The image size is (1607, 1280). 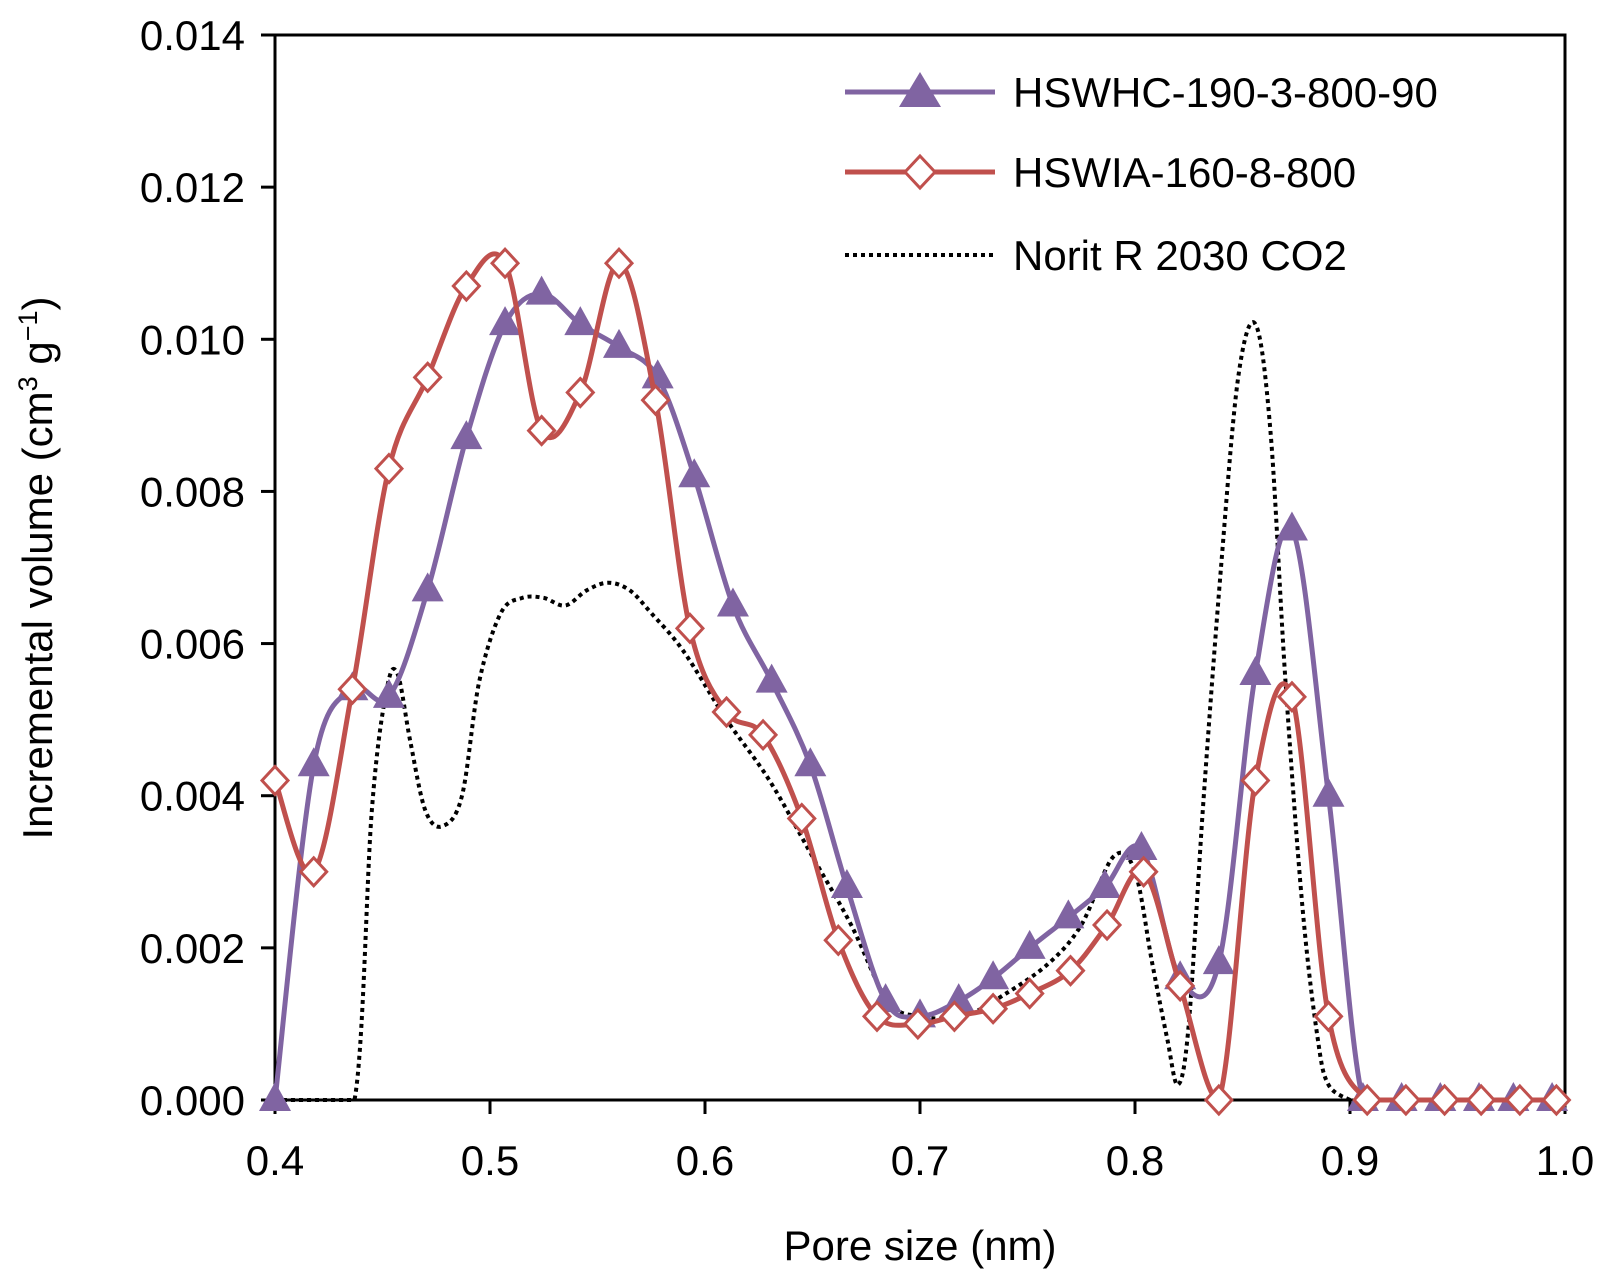 I want to click on legend-marker-triangle, so click(x=920, y=89).